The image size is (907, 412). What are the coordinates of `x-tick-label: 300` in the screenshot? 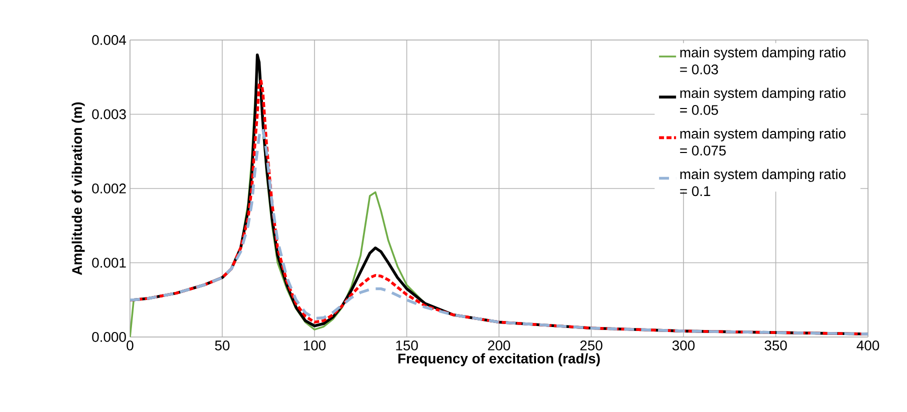 It's located at (683, 345).